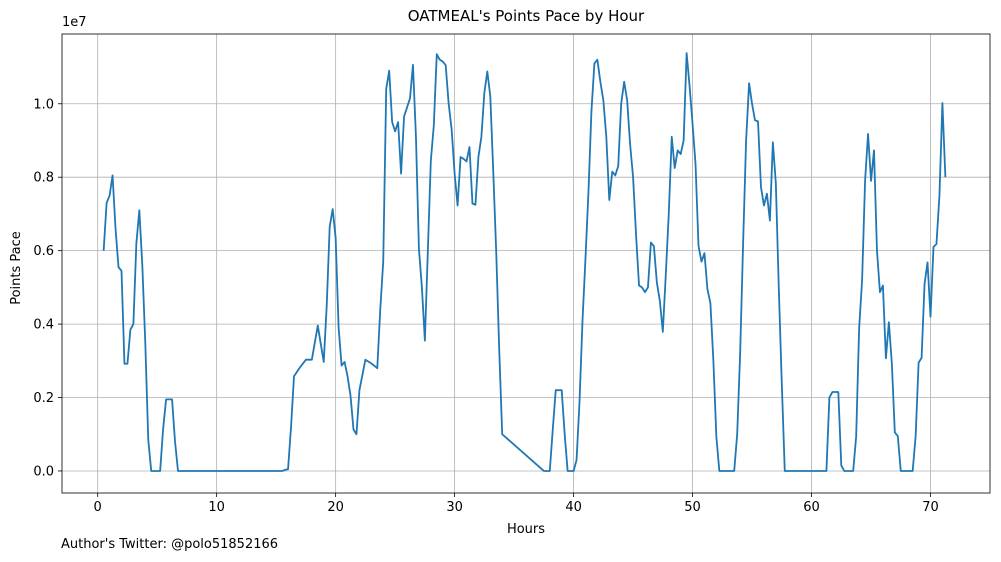  What do you see at coordinates (43, 251) in the screenshot?
I see `y-tick-label: 0.6` at bounding box center [43, 251].